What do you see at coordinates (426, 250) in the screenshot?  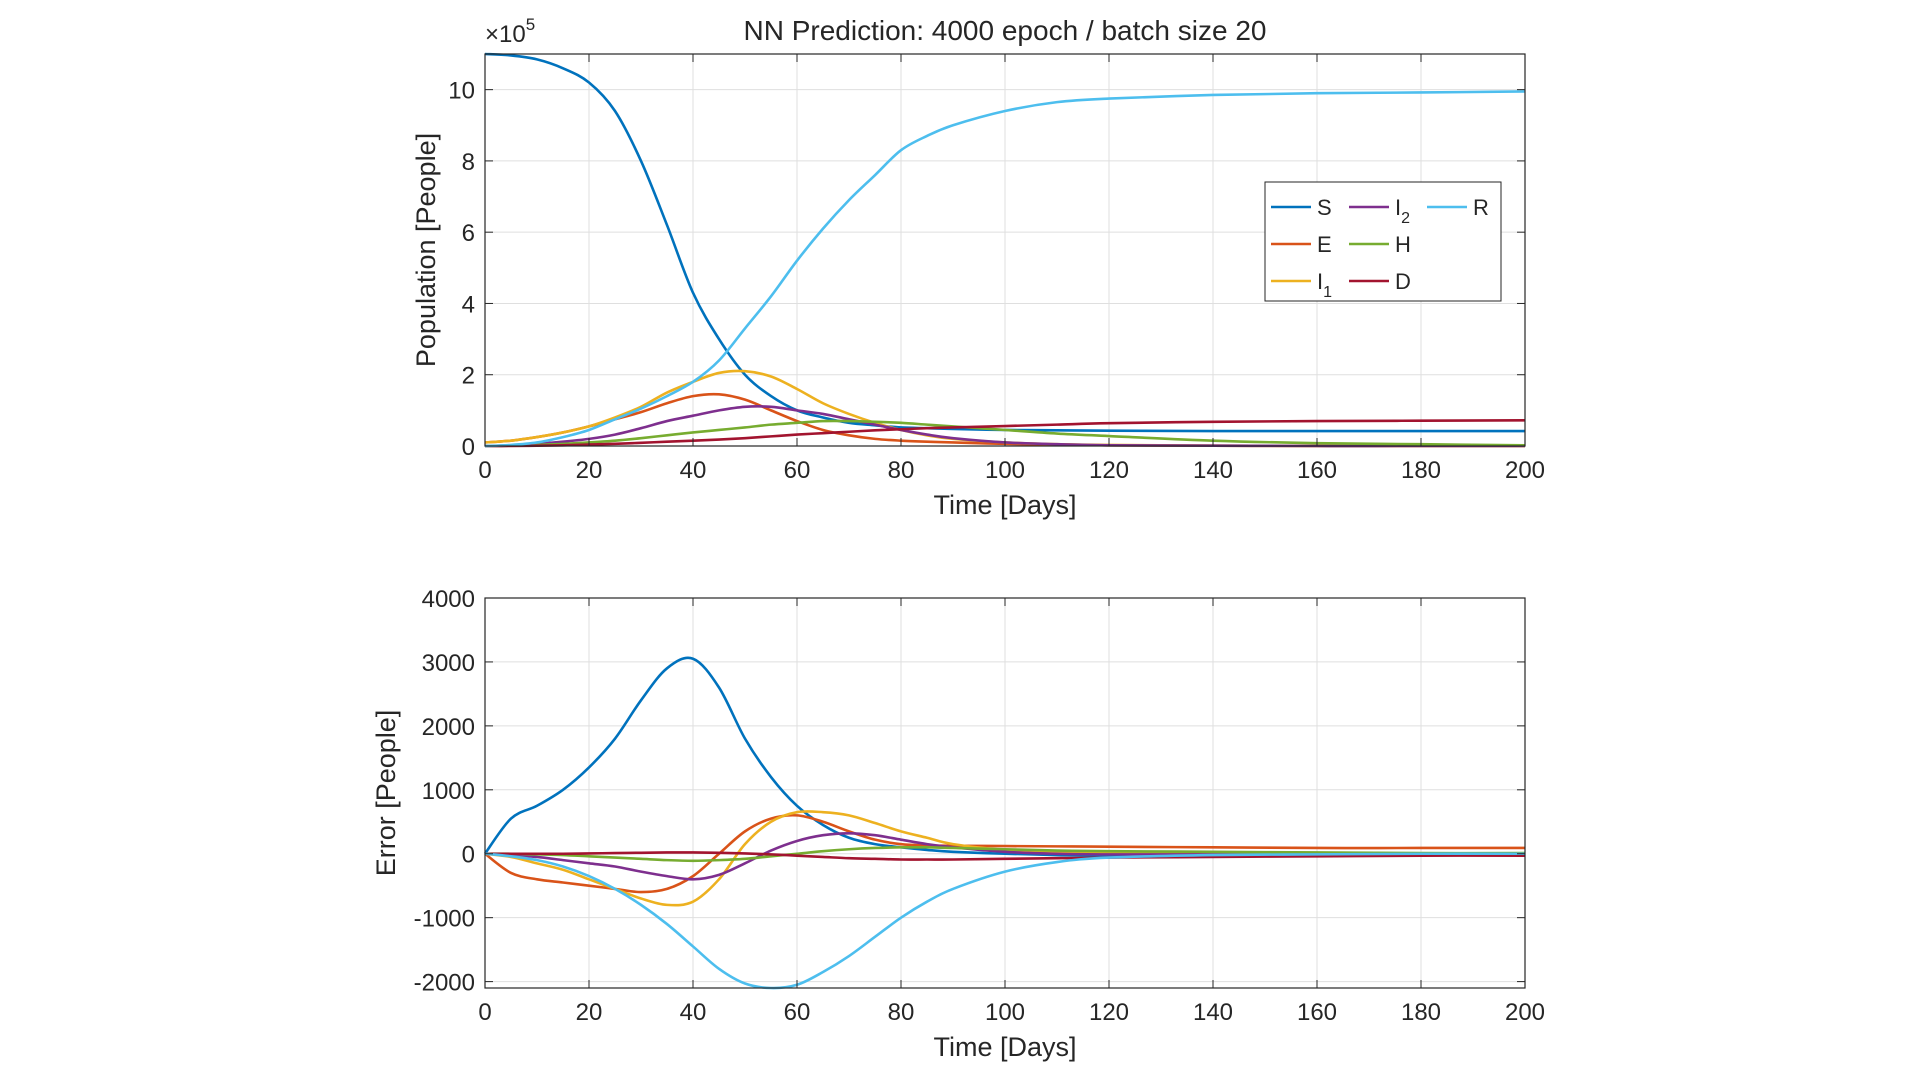 I see `y-axis-label: Population [People]` at bounding box center [426, 250].